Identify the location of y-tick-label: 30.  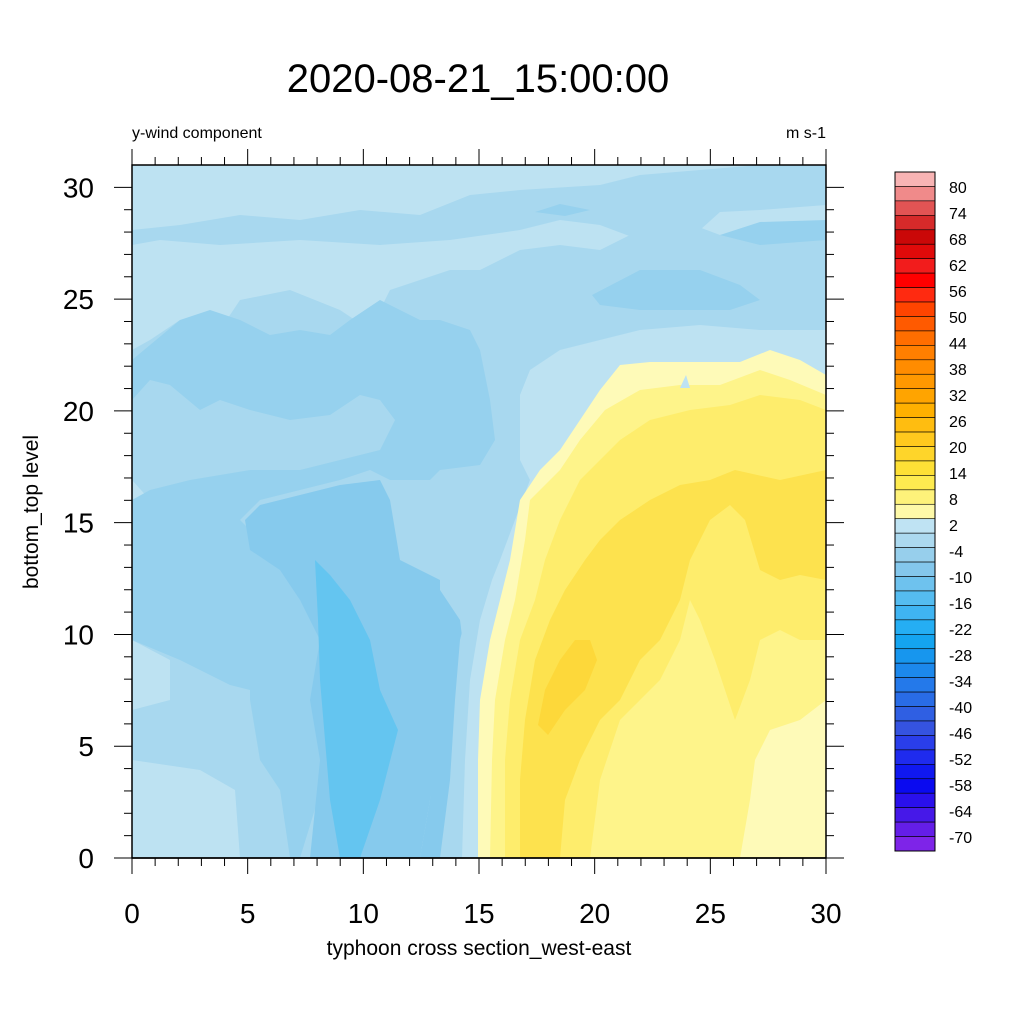
(78, 187).